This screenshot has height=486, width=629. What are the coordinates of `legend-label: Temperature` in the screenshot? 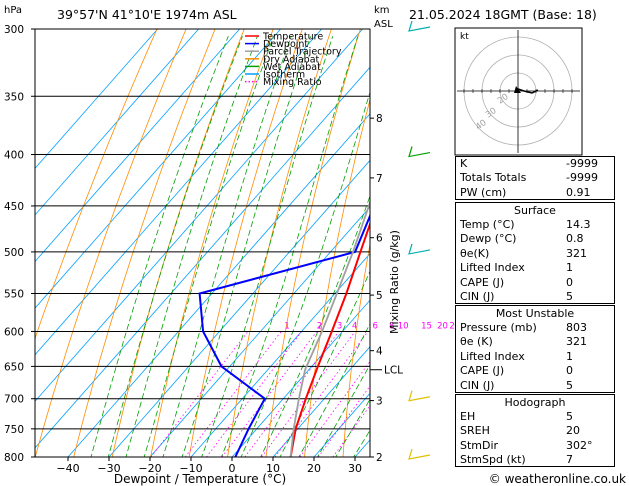 It's located at (292, 37).